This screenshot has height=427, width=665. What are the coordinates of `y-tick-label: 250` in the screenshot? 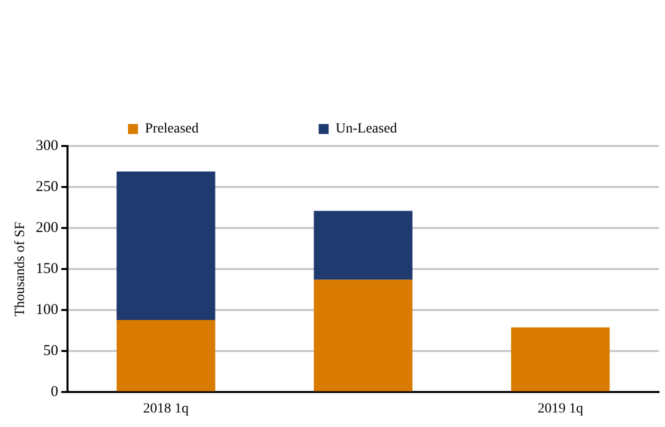 It's located at (47, 186).